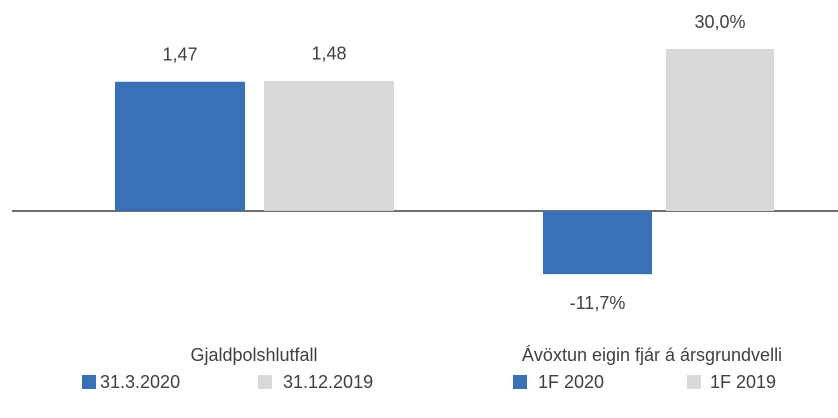 The height and width of the screenshot is (418, 838). I want to click on legend-label: 1F 2019, so click(743, 382).